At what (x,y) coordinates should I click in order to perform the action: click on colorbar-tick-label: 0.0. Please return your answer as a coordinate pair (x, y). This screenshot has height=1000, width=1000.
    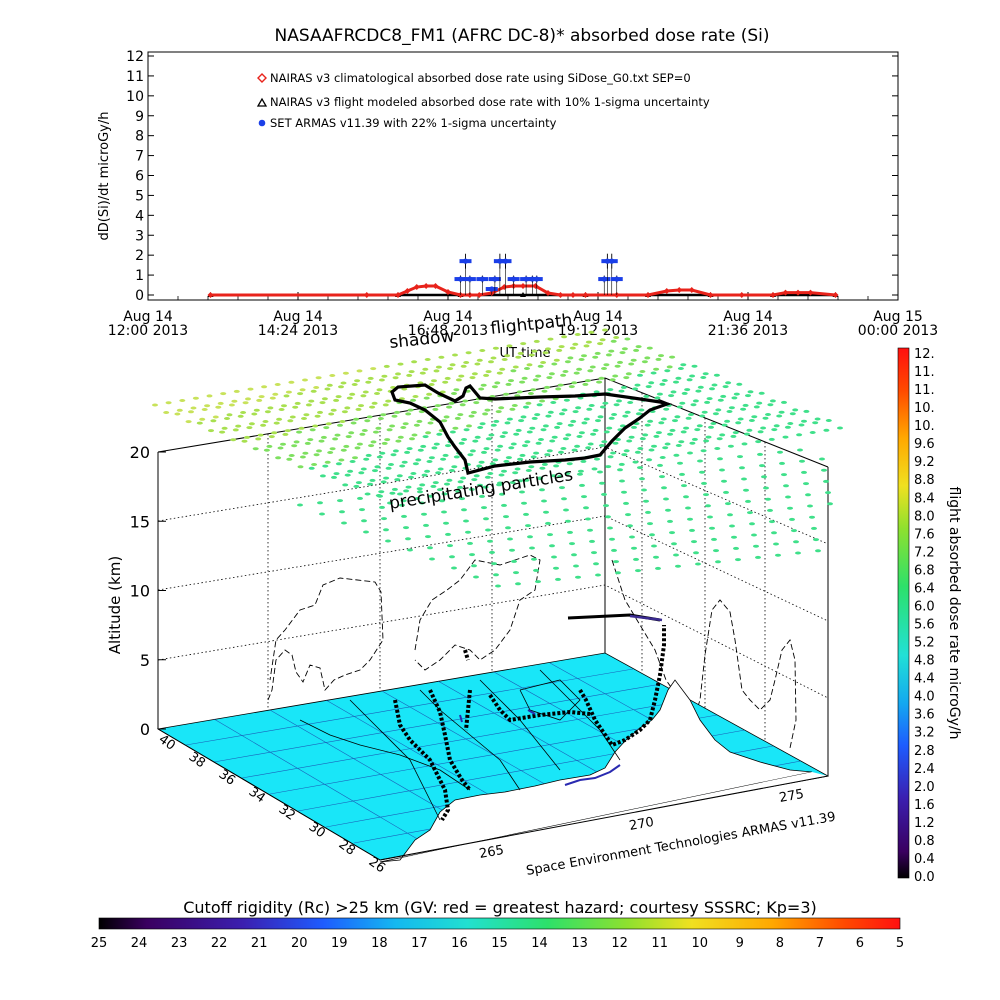
    Looking at the image, I should click on (924, 877).